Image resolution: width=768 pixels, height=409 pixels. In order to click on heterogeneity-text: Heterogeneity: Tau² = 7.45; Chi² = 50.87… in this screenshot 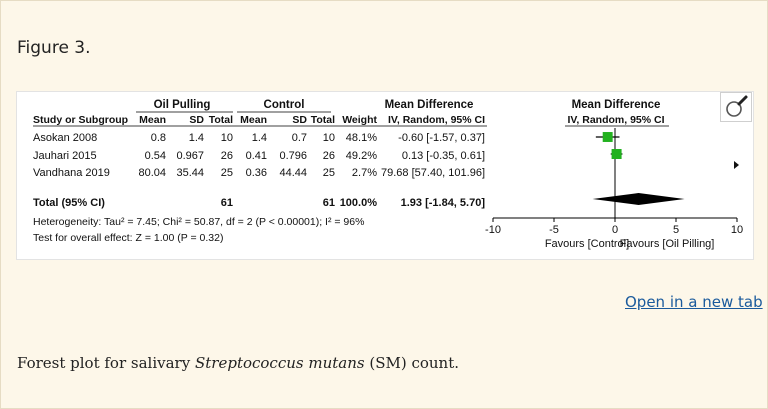, I will do `click(198, 222)`.